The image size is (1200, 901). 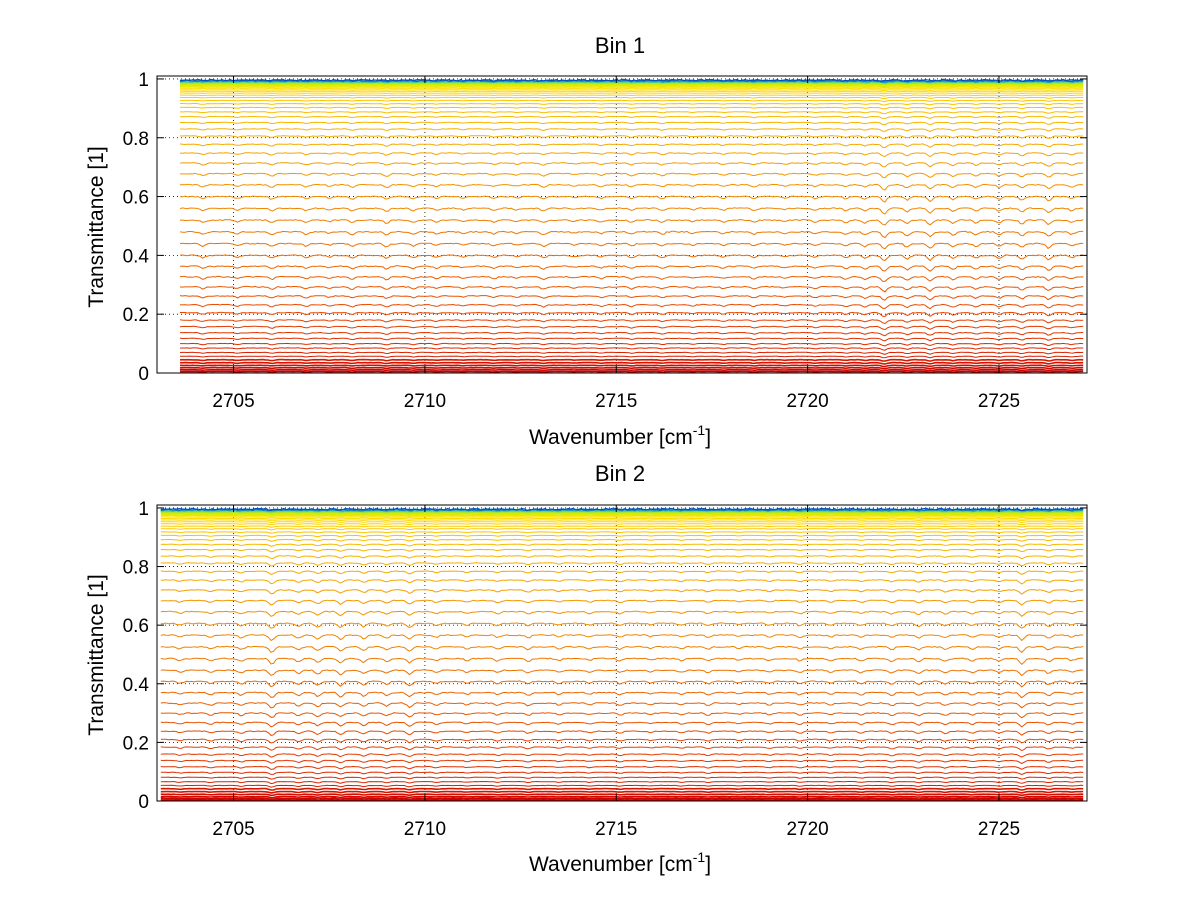 I want to click on x-axis-label: Wavenumber [cm-1], so click(x=620, y=435).